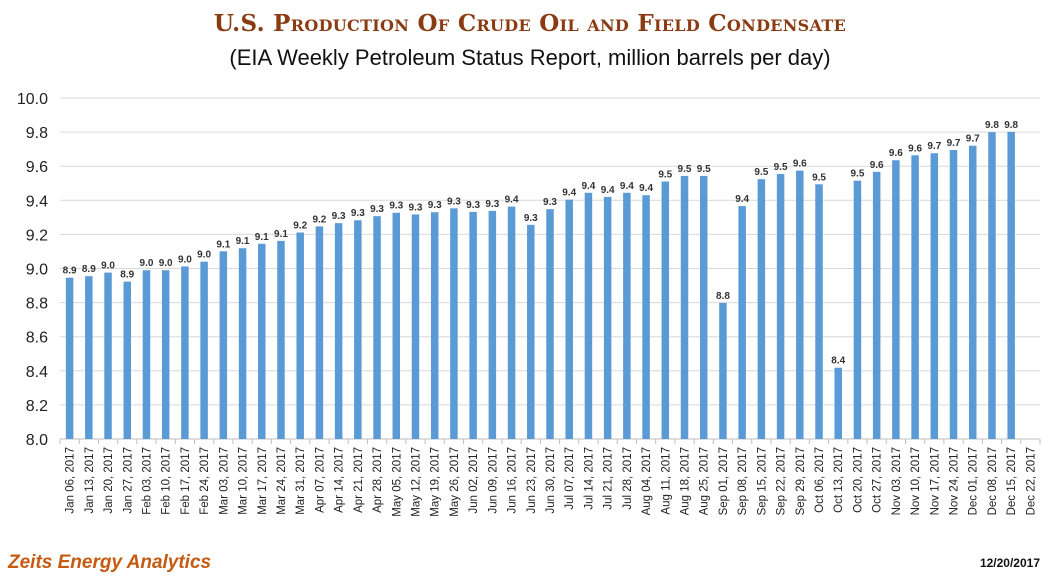 The height and width of the screenshot is (582, 1060). What do you see at coordinates (589, 478) in the screenshot?
I see `x-tick-label: Jul 14, 2017` at bounding box center [589, 478].